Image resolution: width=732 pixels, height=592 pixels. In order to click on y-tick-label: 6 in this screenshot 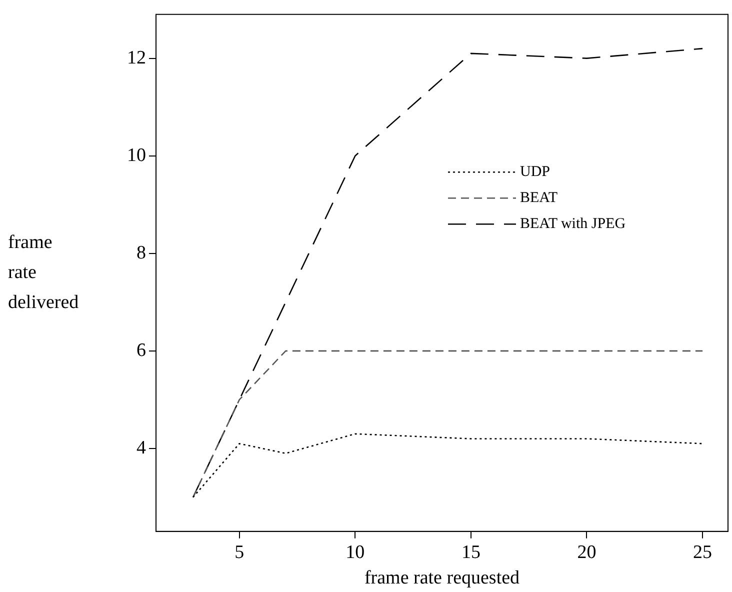, I will do `click(141, 350)`.